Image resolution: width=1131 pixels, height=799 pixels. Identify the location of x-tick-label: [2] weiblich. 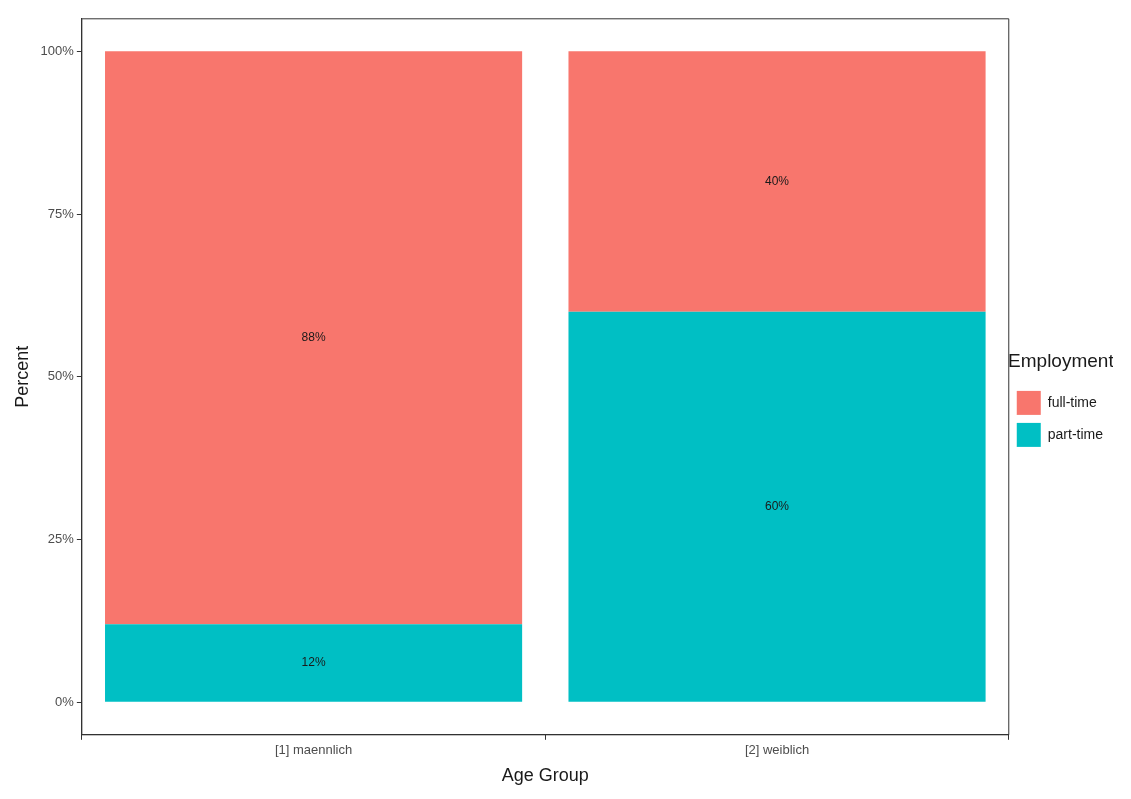
(777, 750).